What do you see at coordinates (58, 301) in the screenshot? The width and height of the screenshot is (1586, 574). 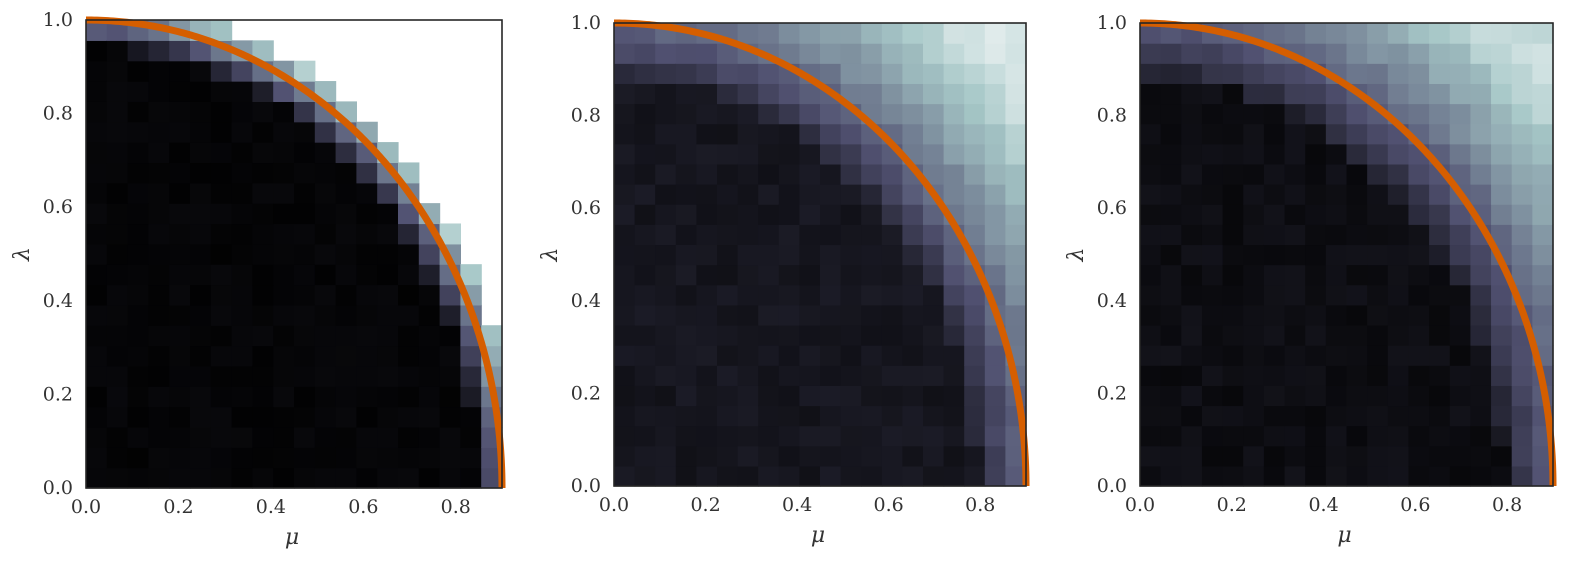 I see `y-tick-label: 0.4` at bounding box center [58, 301].